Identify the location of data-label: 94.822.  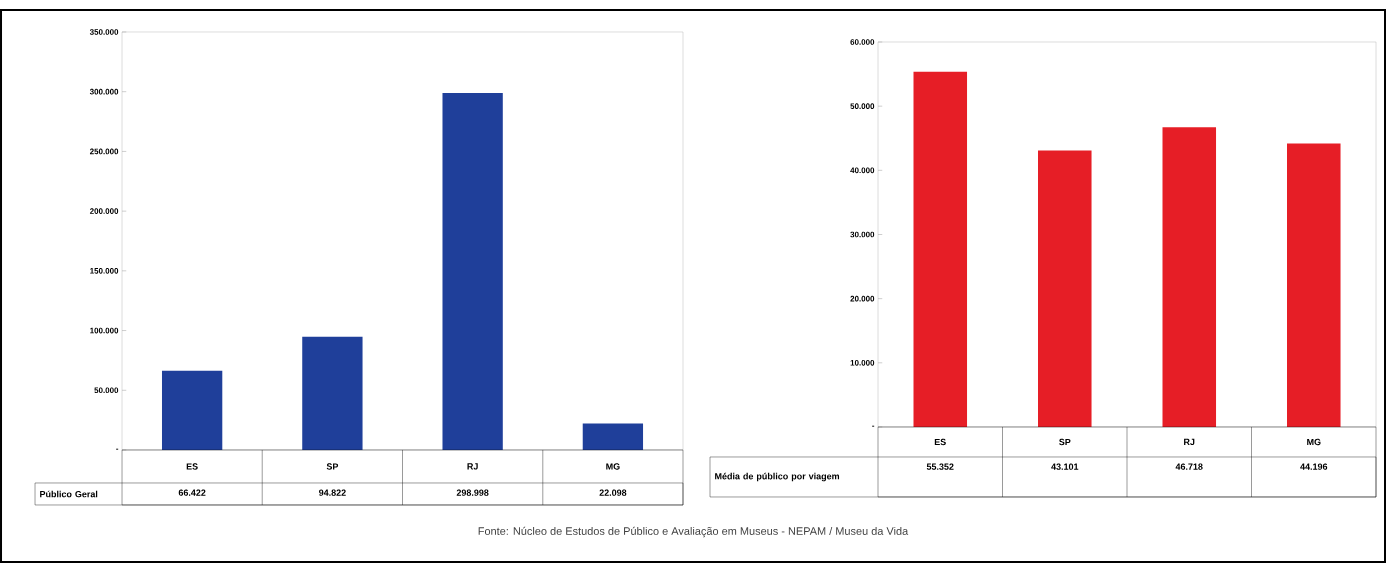
(332, 492).